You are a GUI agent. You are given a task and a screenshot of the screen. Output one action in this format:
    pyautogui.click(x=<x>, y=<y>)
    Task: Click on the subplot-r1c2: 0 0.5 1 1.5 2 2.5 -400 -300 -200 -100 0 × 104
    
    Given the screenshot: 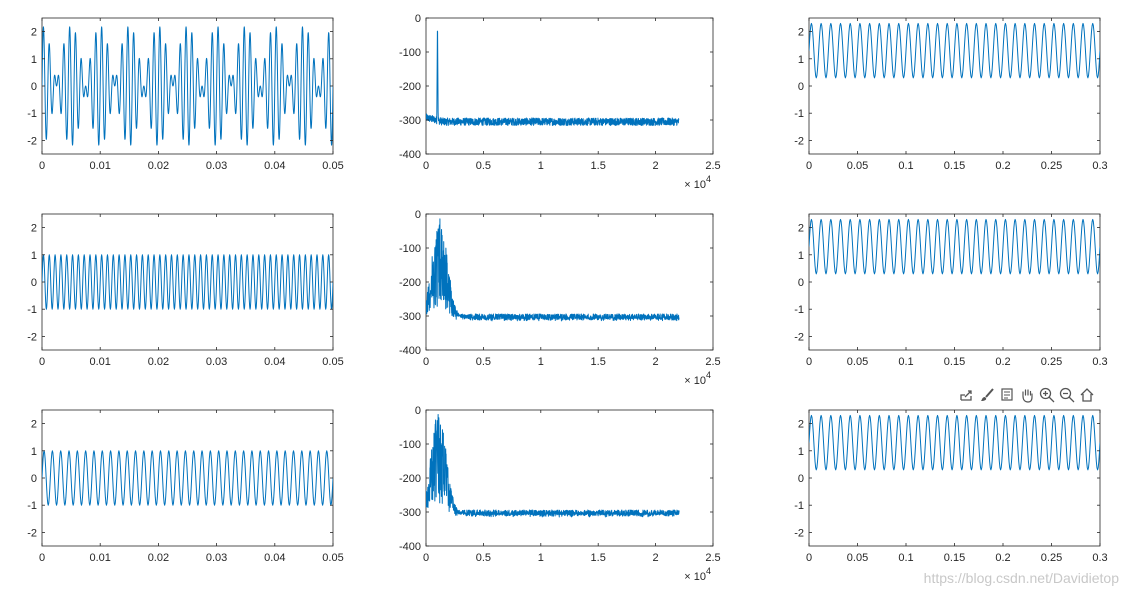 What is the action you would take?
    pyautogui.click(x=560, y=102)
    